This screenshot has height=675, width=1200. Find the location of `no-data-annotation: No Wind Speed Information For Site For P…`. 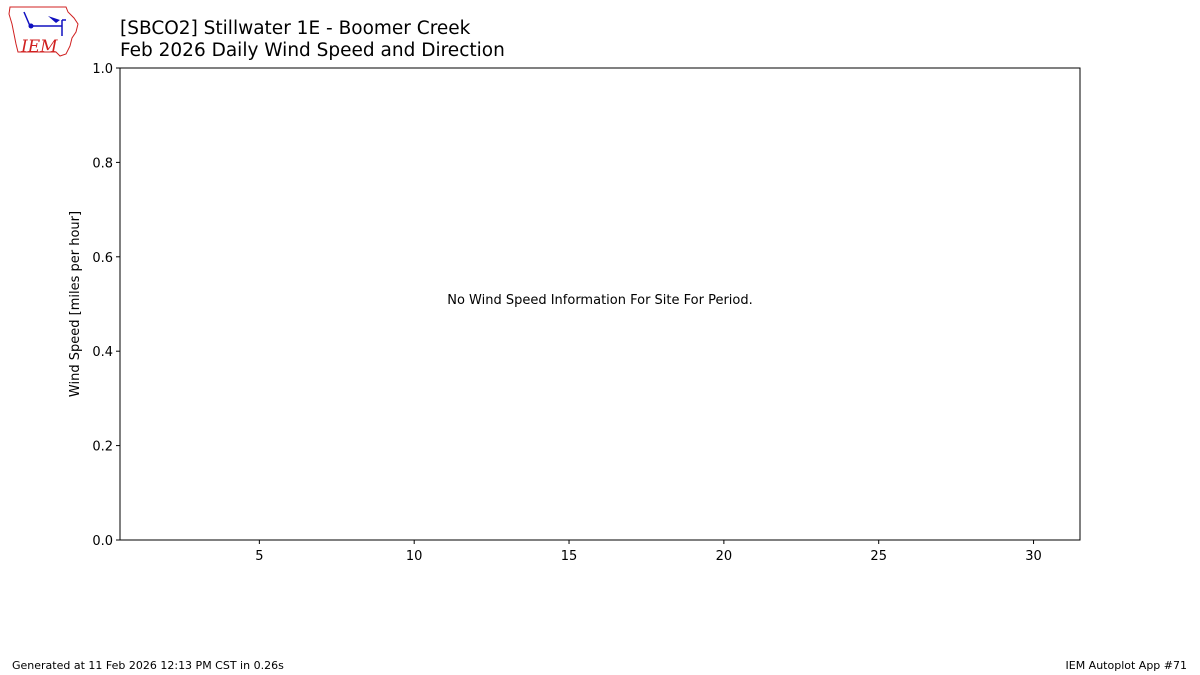

no-data-annotation: No Wind Speed Information For Site For P… is located at coordinates (600, 300).